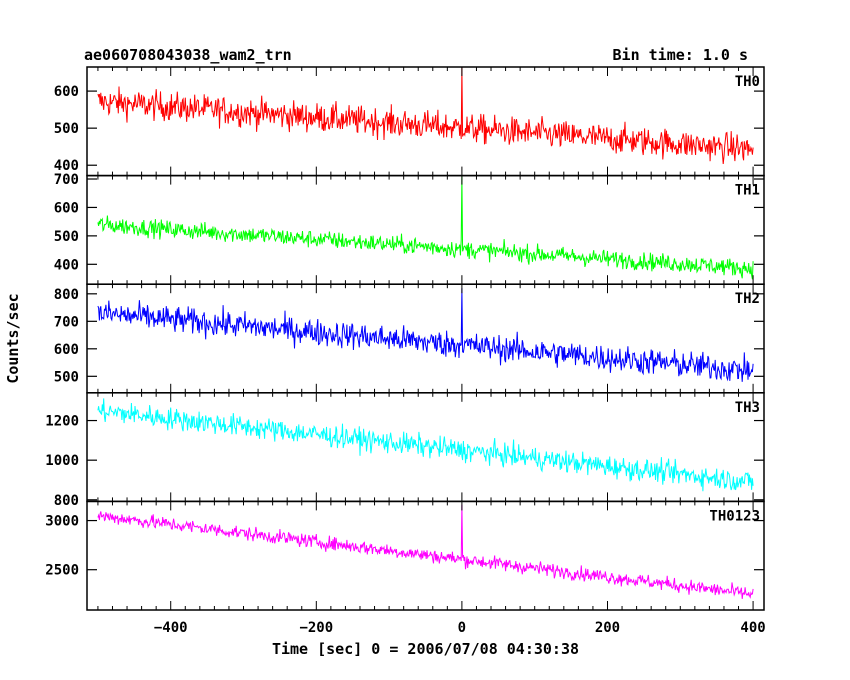 This screenshot has width=850, height=680. Describe the element at coordinates (752, 628) in the screenshot. I see `x-tick-label: 400` at that location.